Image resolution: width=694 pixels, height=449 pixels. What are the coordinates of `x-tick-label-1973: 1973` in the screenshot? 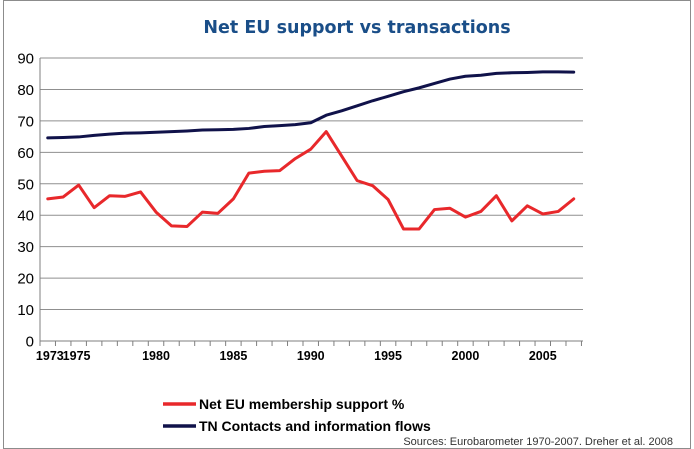 It's located at (50, 356).